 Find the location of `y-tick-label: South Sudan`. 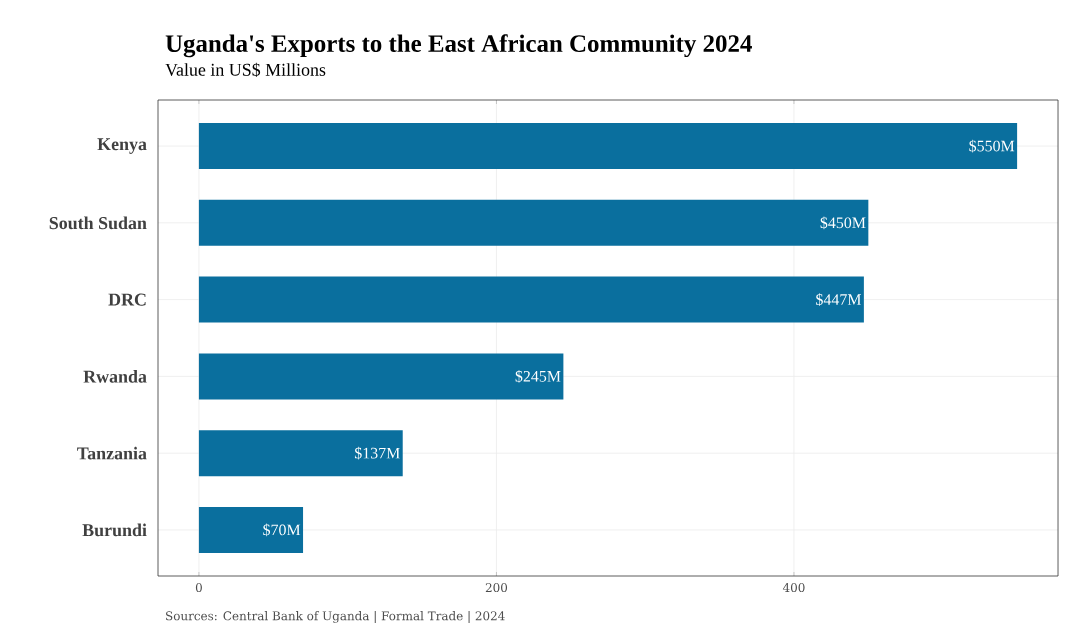

y-tick-label: South Sudan is located at coordinates (98, 223).